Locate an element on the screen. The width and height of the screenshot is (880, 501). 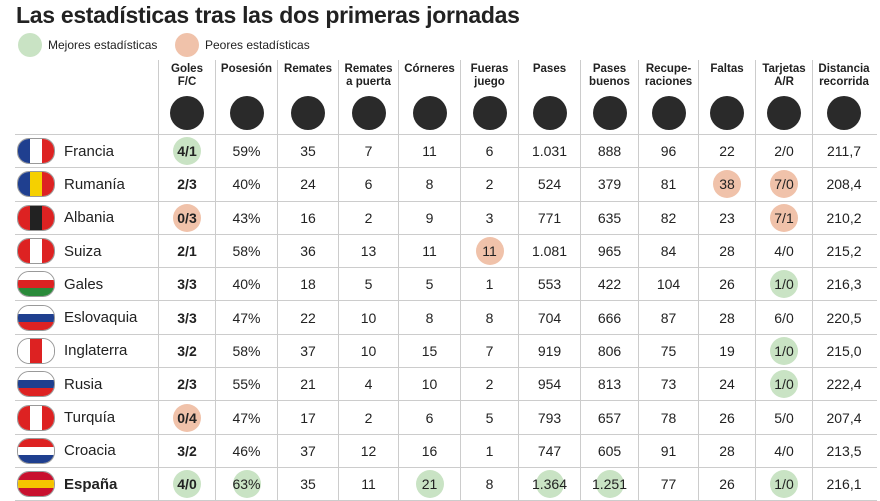
stat-cell: 38 is located at coordinates (726, 184).